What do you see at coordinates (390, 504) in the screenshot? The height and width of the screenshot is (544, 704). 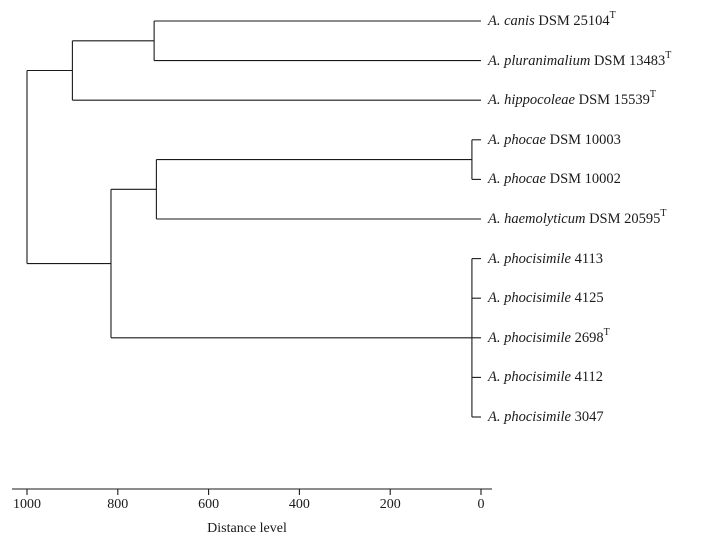 I see `axis-tick-label: 200` at bounding box center [390, 504].